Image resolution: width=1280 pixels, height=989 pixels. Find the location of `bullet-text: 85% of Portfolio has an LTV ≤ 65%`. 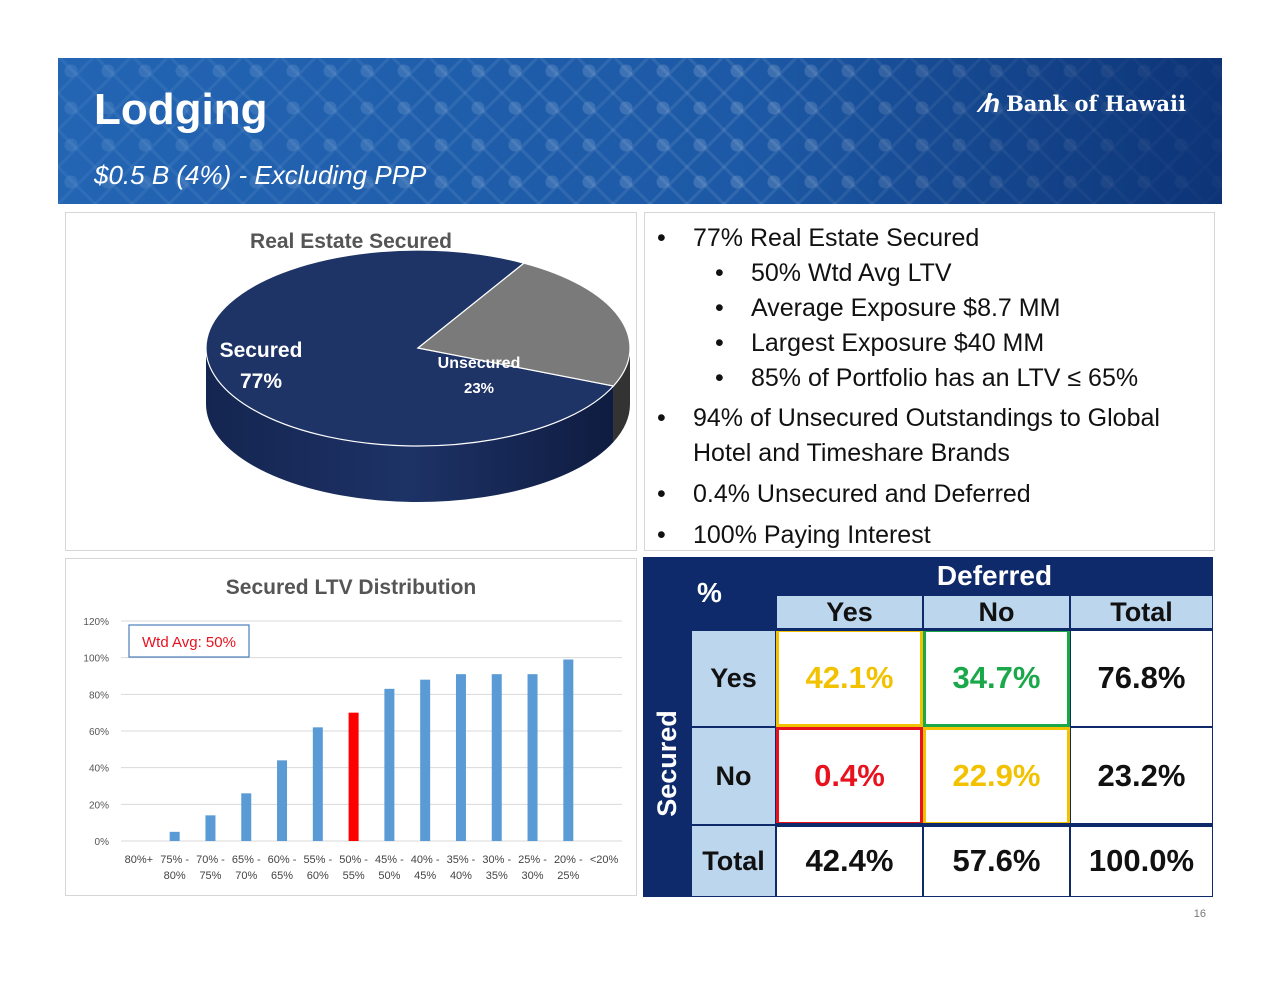

bullet-text: 85% of Portfolio has an LTV ≤ 65% is located at coordinates (945, 378).